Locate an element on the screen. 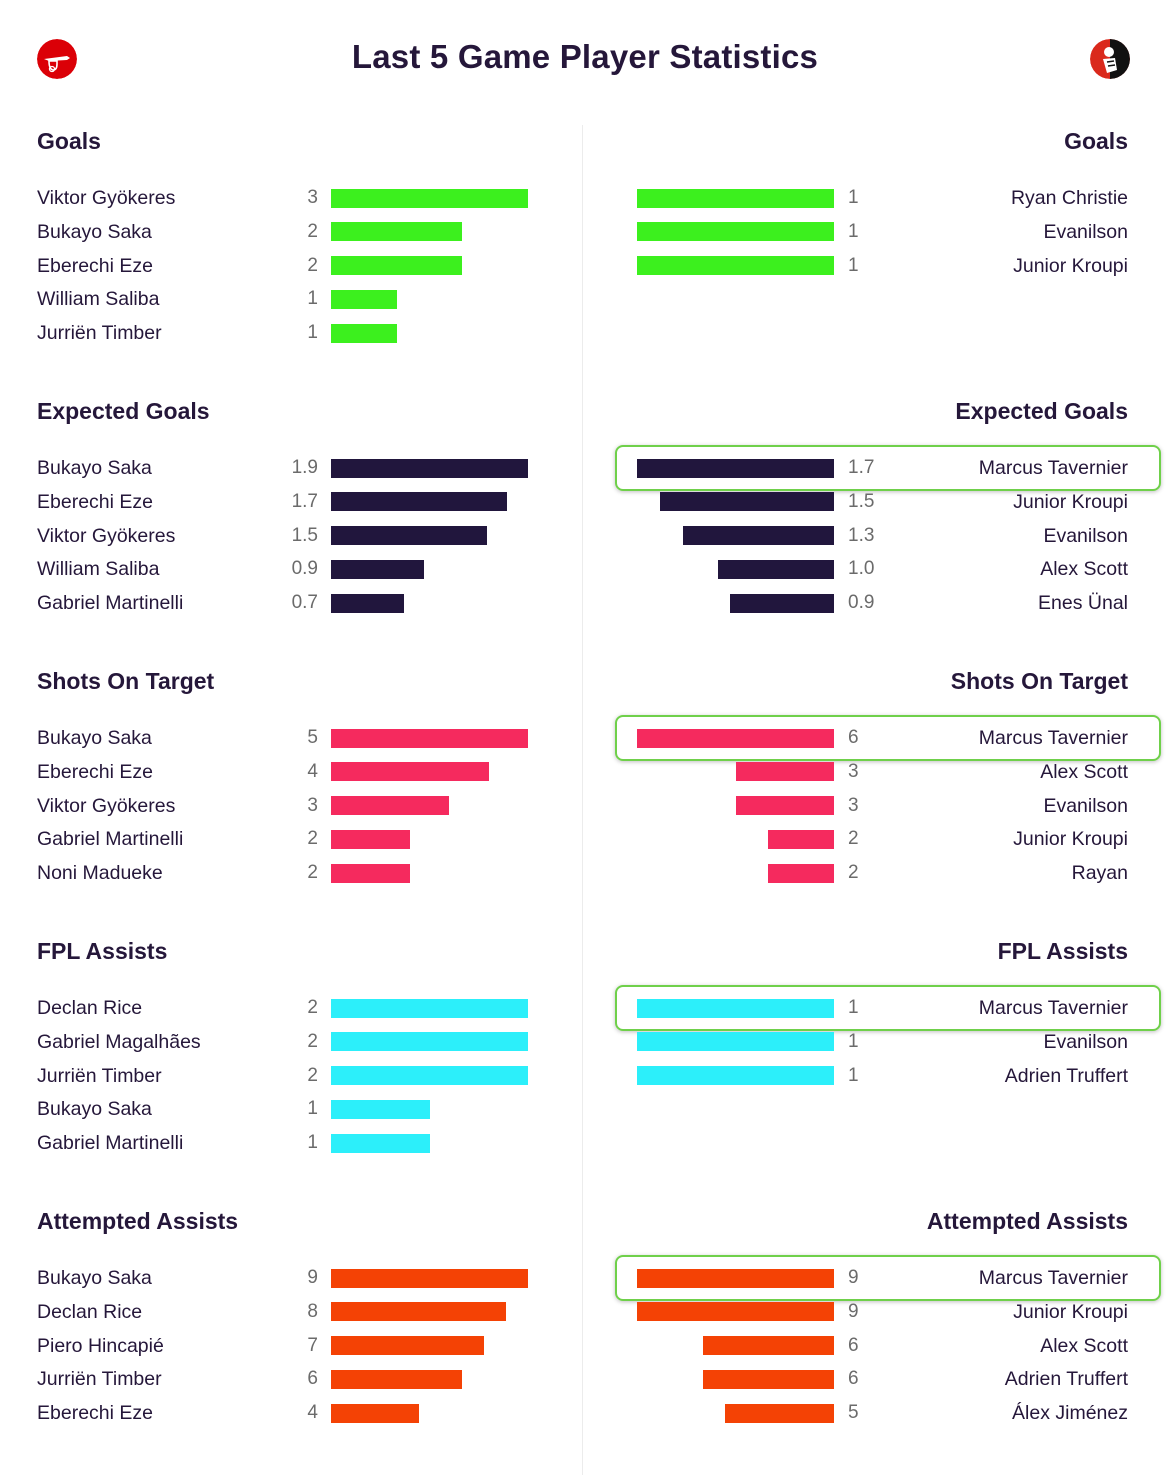 This screenshot has height=1481, width=1170. stat-value: 1.7 is located at coordinates (304, 501).